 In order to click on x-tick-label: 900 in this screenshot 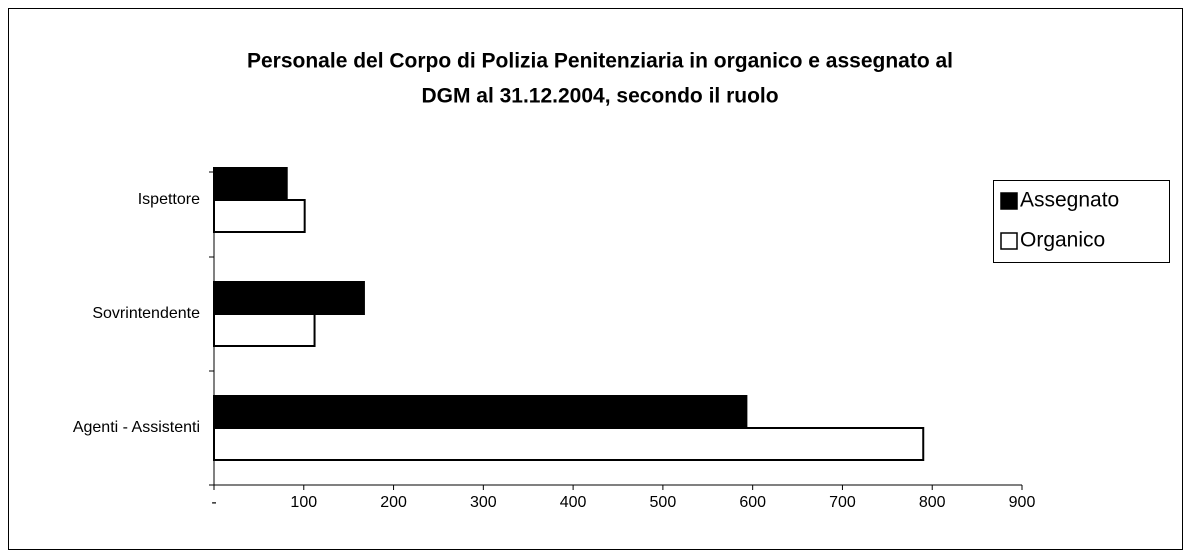, I will do `click(1022, 502)`.